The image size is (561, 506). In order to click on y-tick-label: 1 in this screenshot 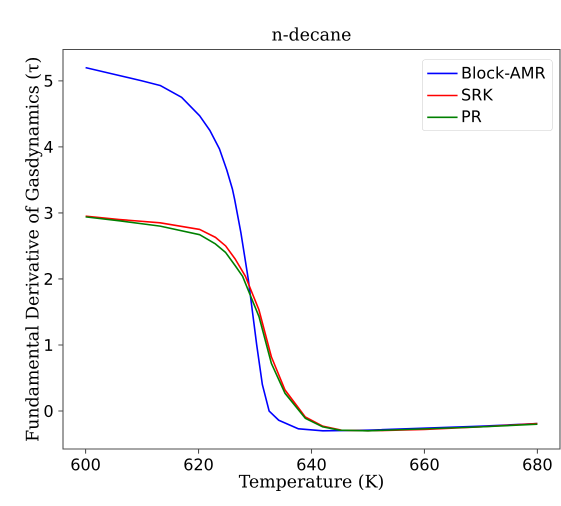, I will do `click(48, 345)`.